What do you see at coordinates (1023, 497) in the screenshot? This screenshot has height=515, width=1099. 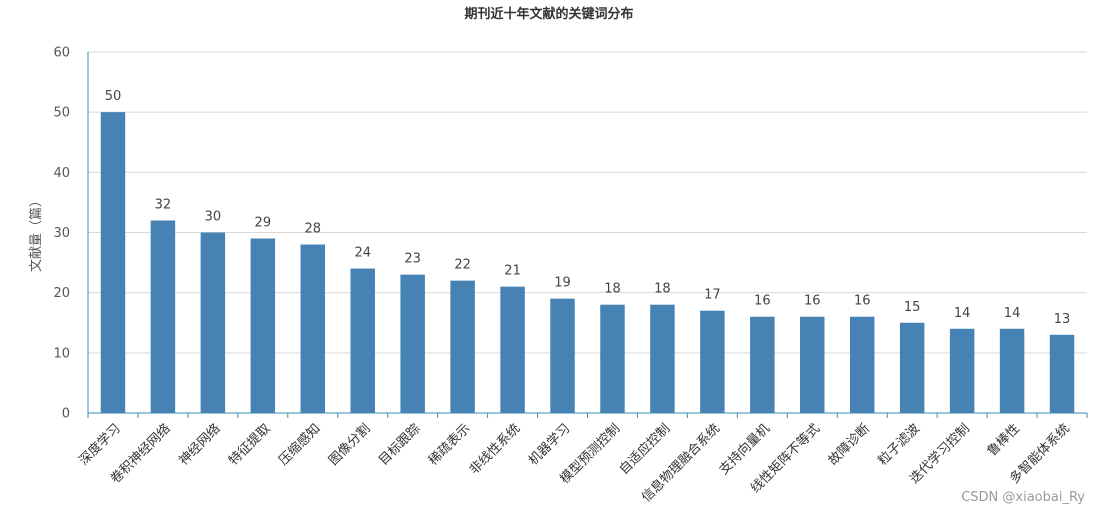 I see `watermark: CSDN @xiaobai_Ry` at bounding box center [1023, 497].